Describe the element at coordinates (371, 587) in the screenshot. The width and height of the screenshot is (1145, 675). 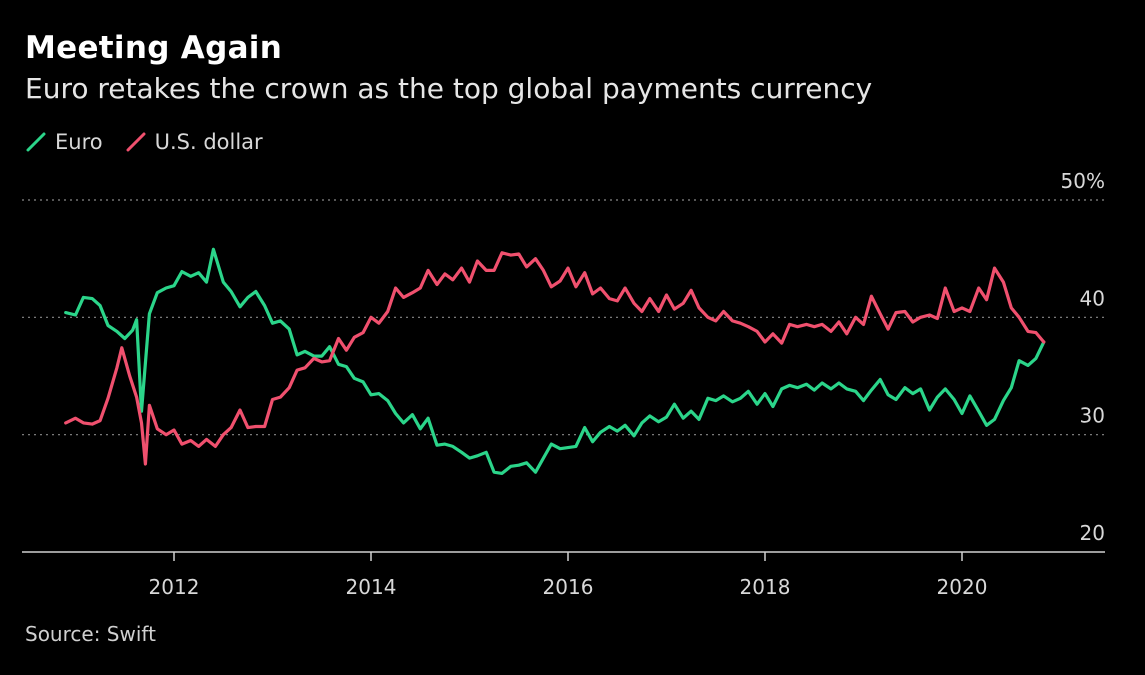
I see `x-tick-label-2014: 2014` at that location.